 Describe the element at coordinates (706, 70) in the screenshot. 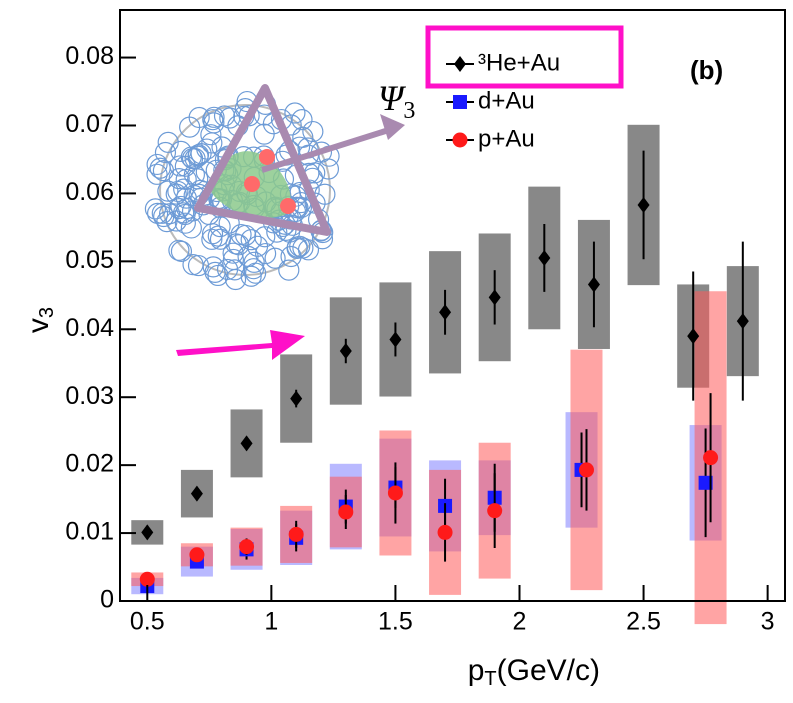

I see `panel-label: (b)` at that location.